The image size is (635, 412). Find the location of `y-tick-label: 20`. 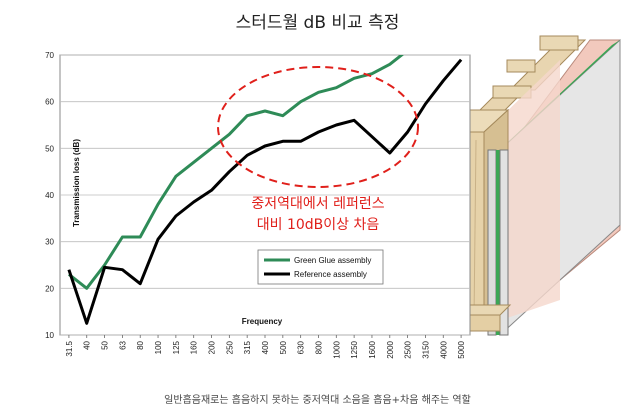

y-tick-label: 20 is located at coordinates (49, 288).